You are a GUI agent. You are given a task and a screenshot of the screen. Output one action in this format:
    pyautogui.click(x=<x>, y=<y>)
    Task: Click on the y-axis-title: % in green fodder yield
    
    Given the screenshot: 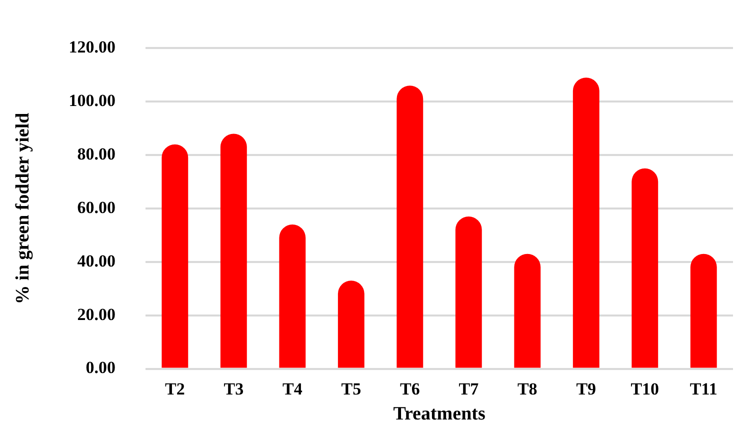 What is the action you would take?
    pyautogui.click(x=23, y=208)
    